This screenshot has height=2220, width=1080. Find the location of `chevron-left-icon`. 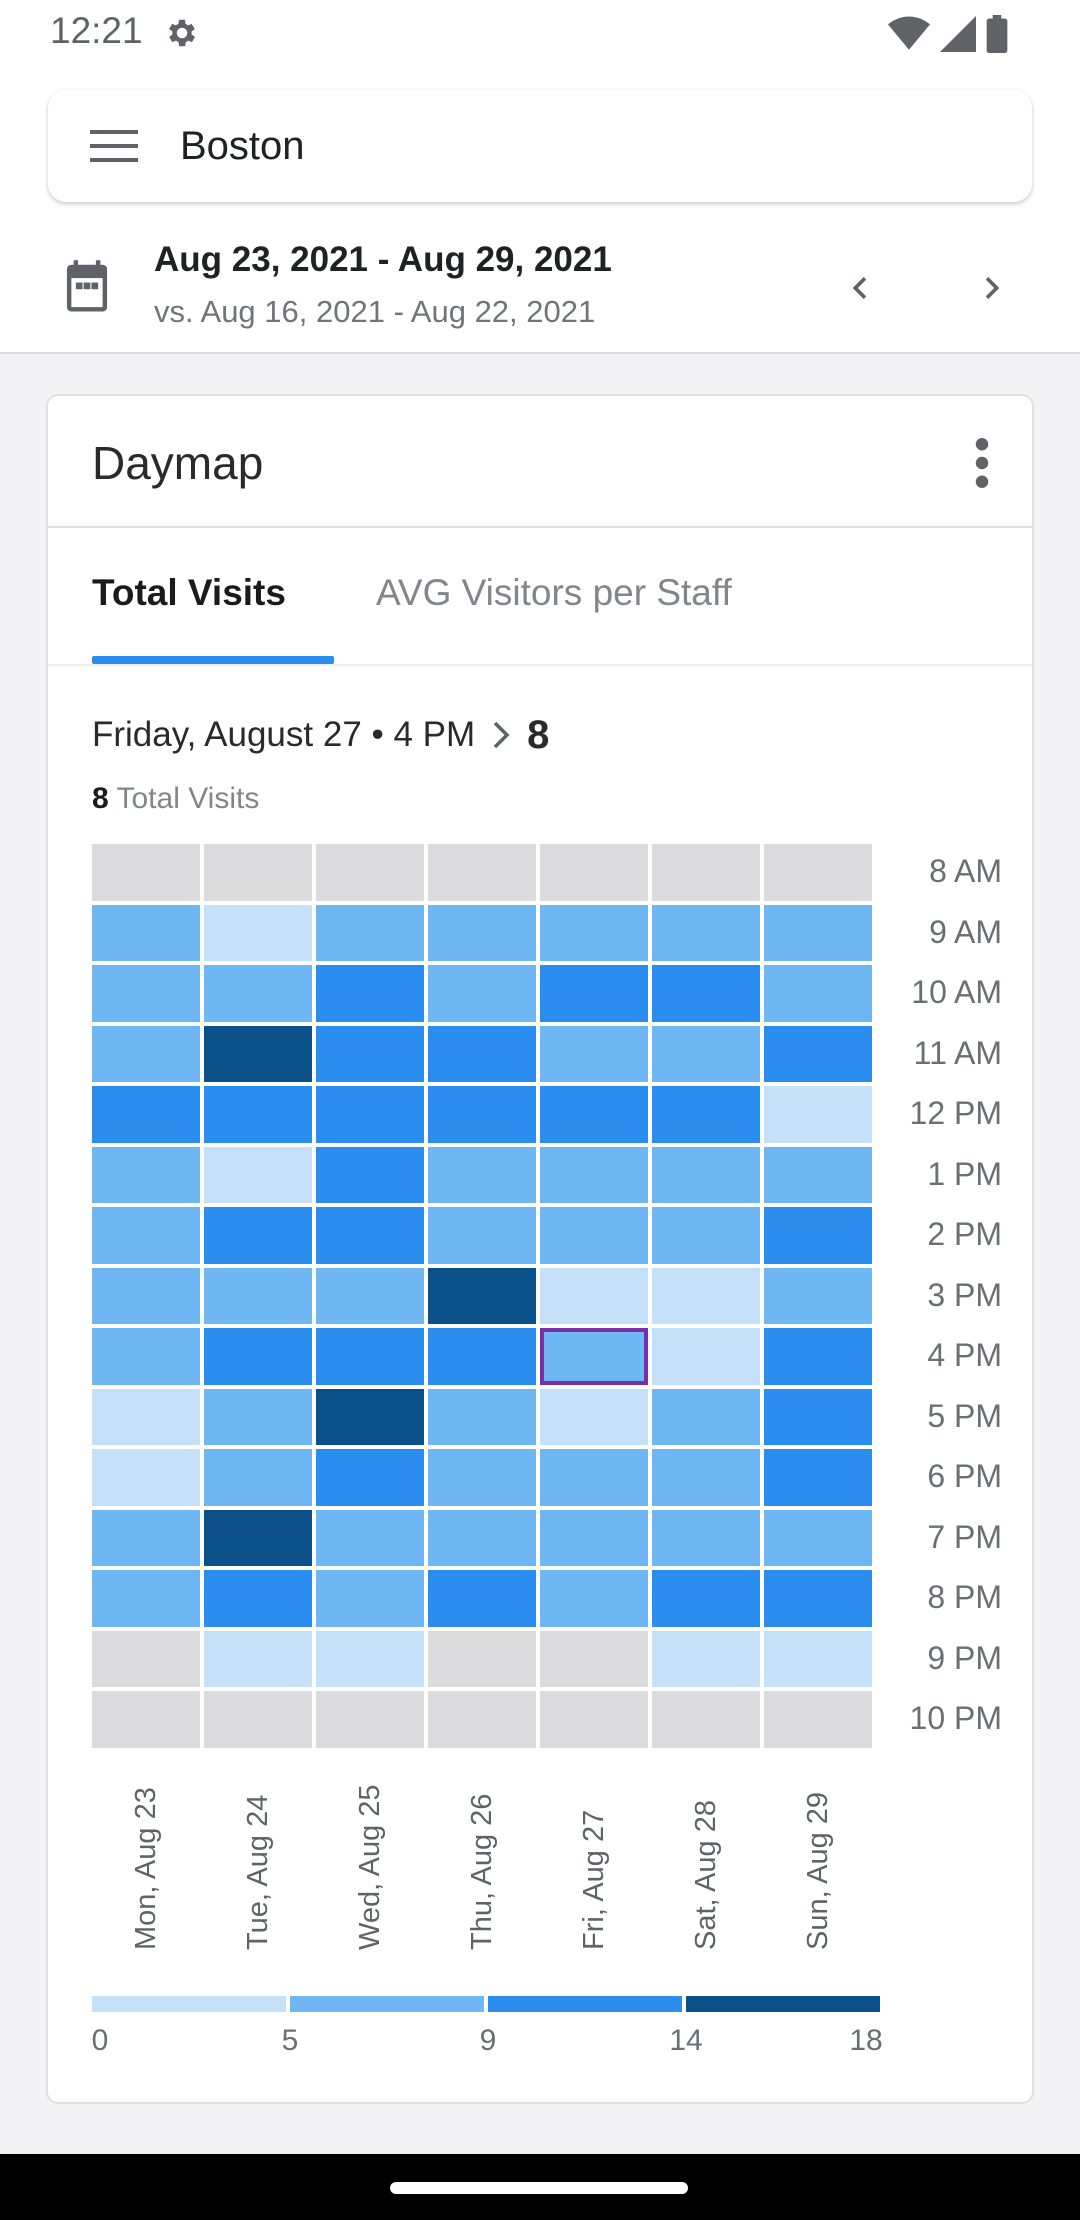

chevron-left-icon is located at coordinates (860, 288).